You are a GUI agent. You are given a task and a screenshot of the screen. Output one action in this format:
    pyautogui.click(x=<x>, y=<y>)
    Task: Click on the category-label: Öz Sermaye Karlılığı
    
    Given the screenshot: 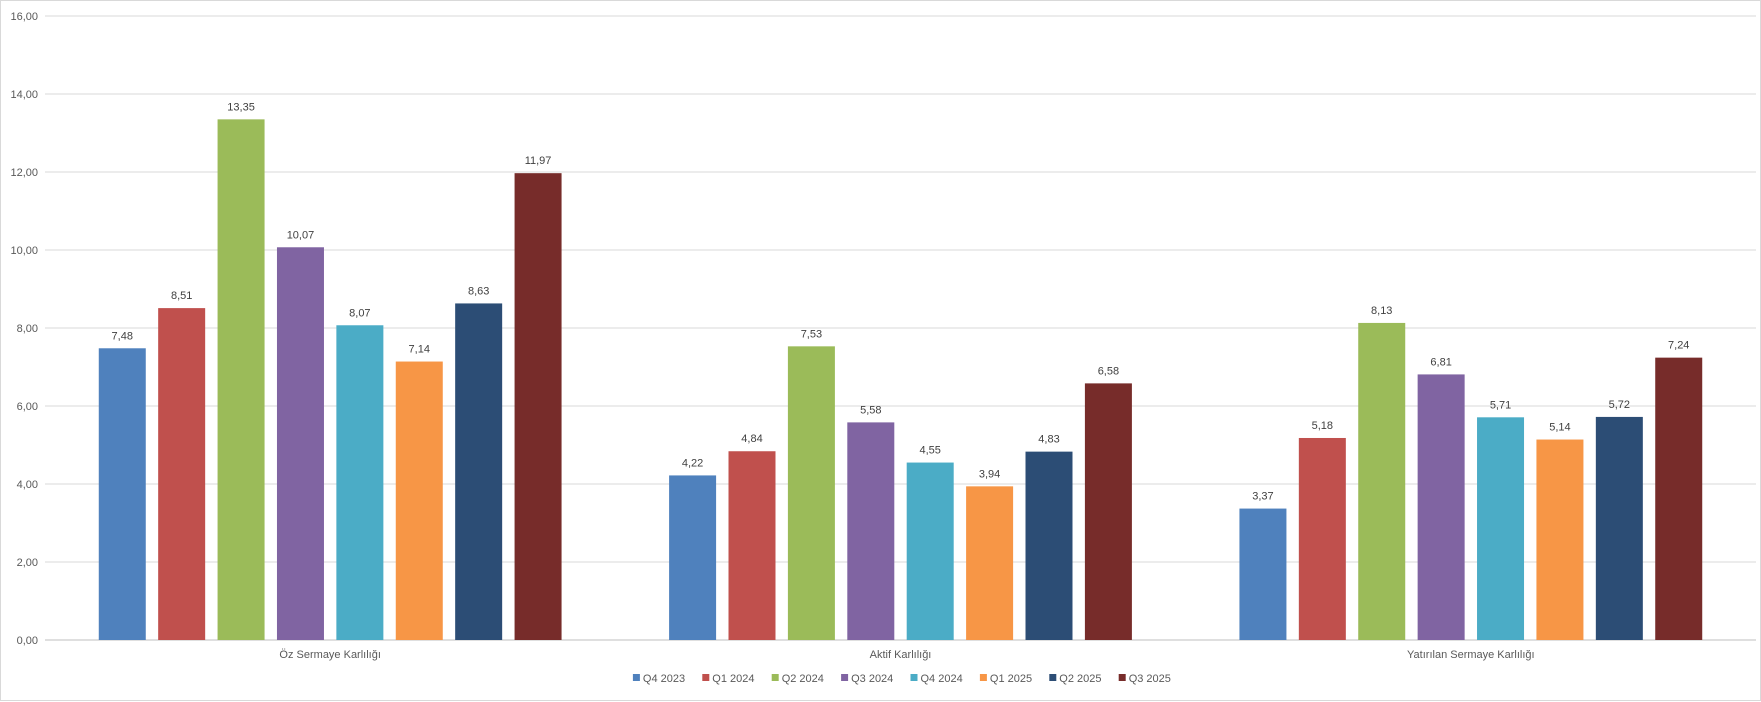 What is the action you would take?
    pyautogui.click(x=329, y=655)
    